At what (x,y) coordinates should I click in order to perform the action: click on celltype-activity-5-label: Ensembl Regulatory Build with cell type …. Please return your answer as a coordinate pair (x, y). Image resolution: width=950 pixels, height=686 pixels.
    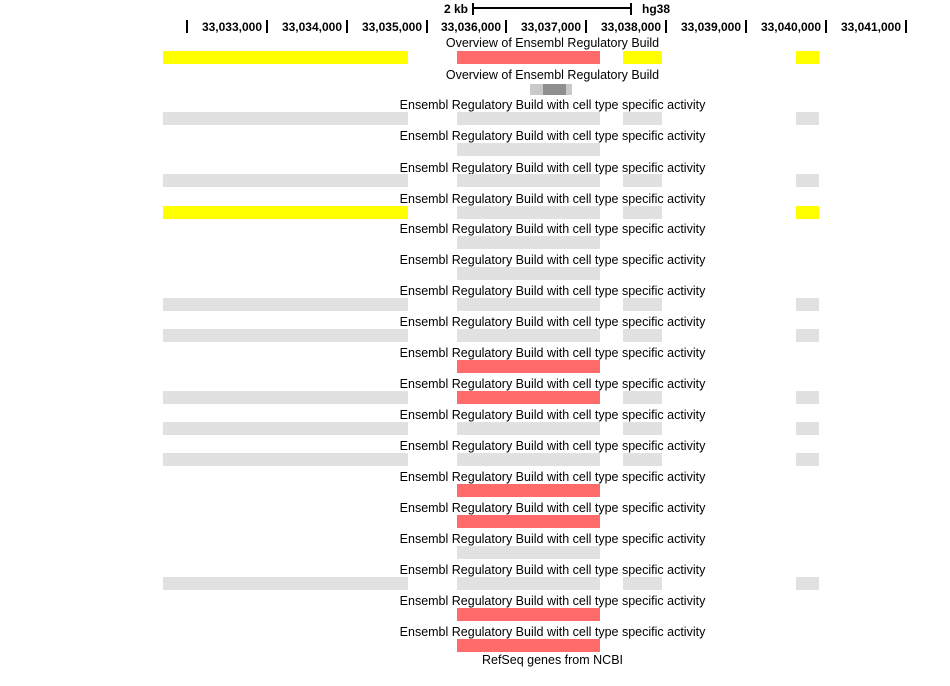
    Looking at the image, I should click on (552, 229).